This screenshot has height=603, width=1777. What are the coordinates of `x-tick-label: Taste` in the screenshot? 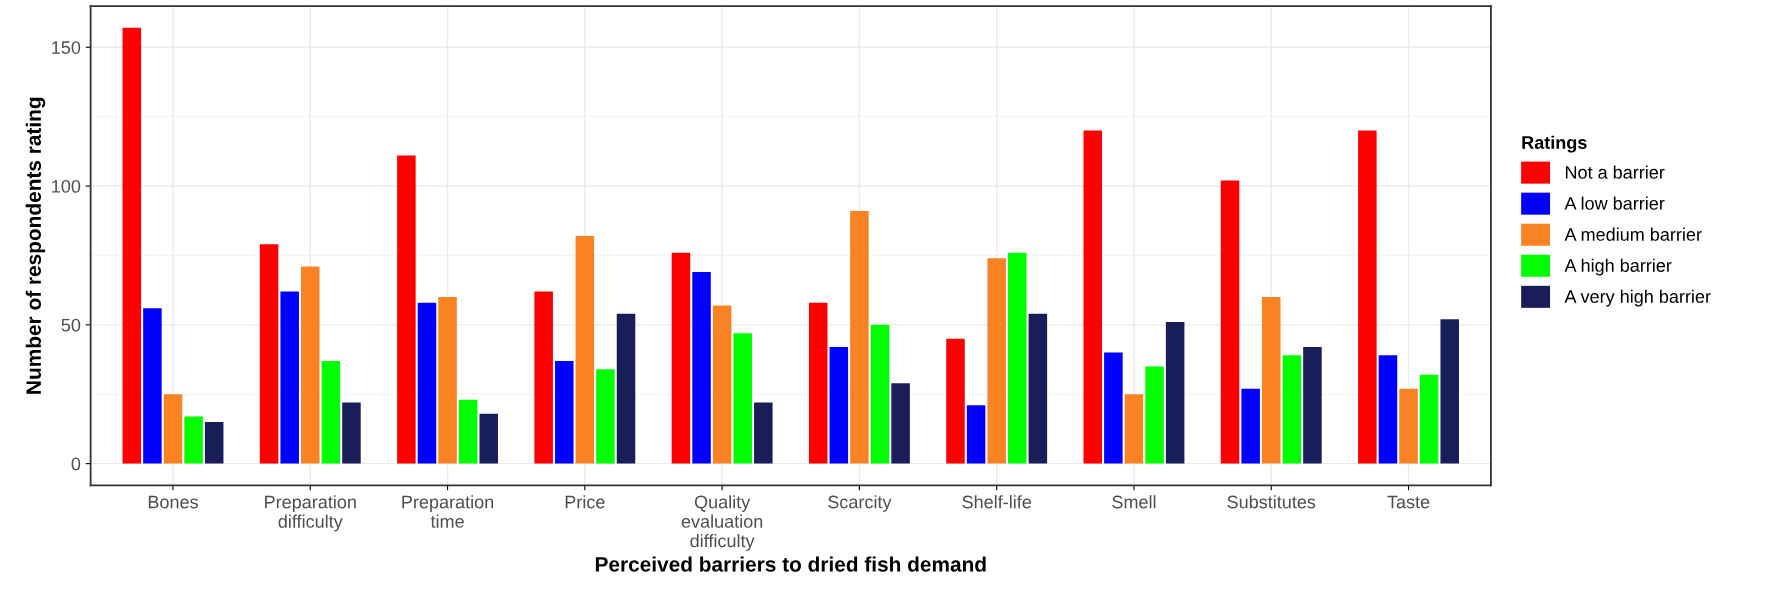 It's located at (1408, 502).